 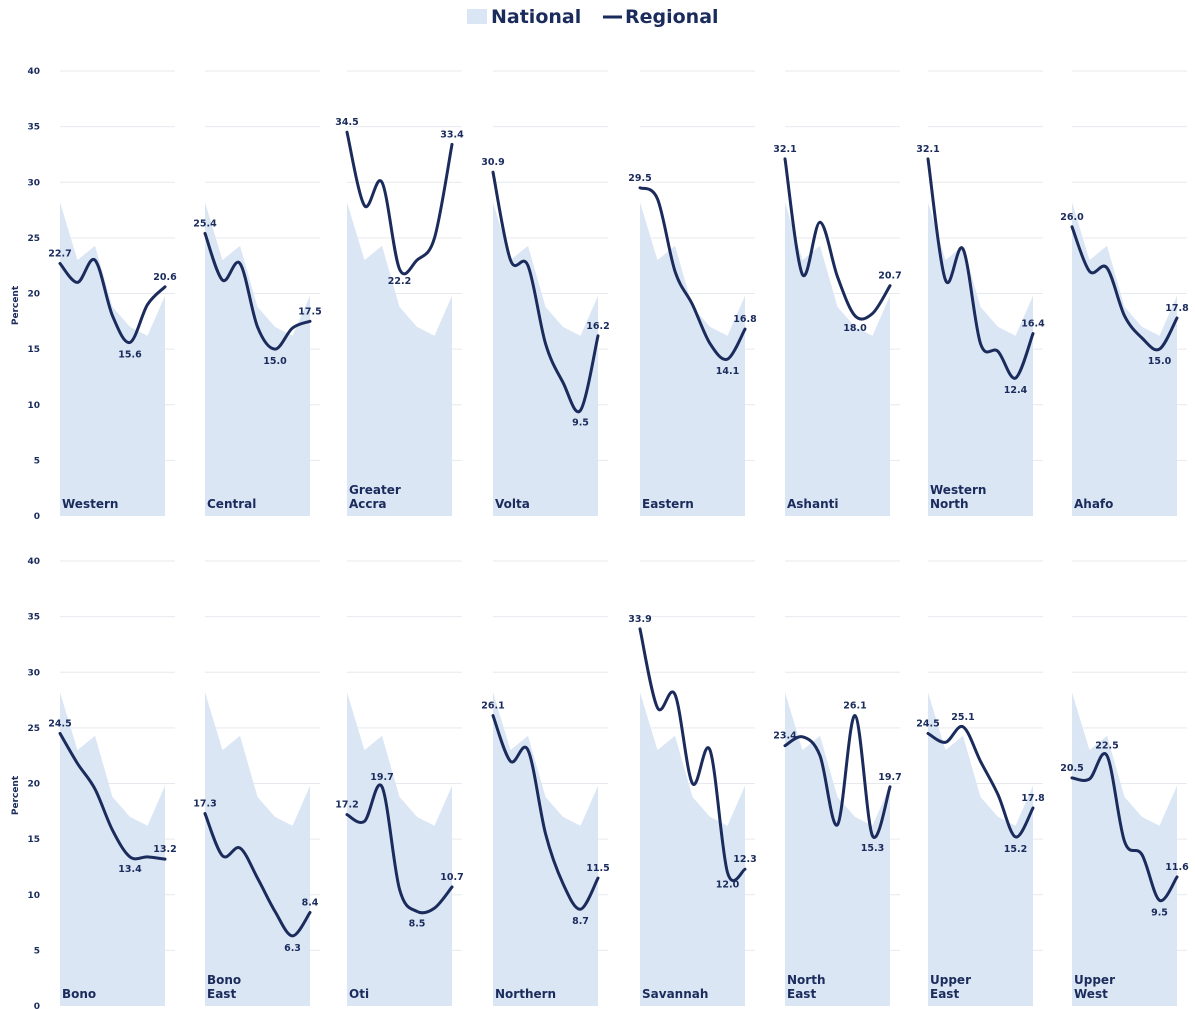 What do you see at coordinates (224, 980) in the screenshot?
I see `region-name: Bono` at bounding box center [224, 980].